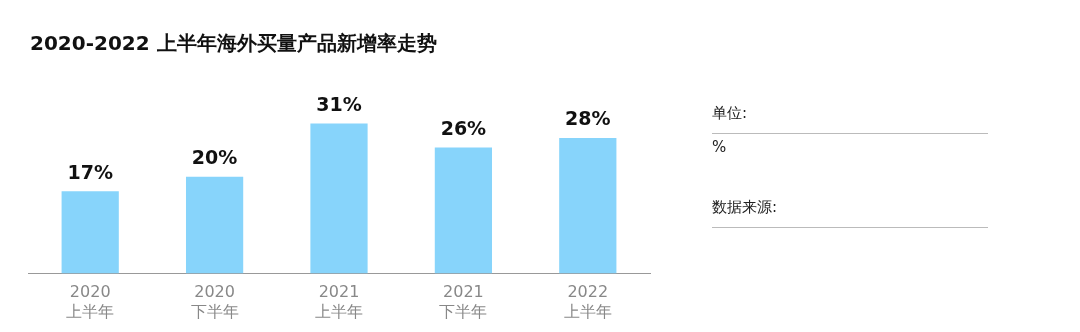 The image size is (1080, 332). I want to click on x-tick-label: 2021 上半年, so click(339, 301).